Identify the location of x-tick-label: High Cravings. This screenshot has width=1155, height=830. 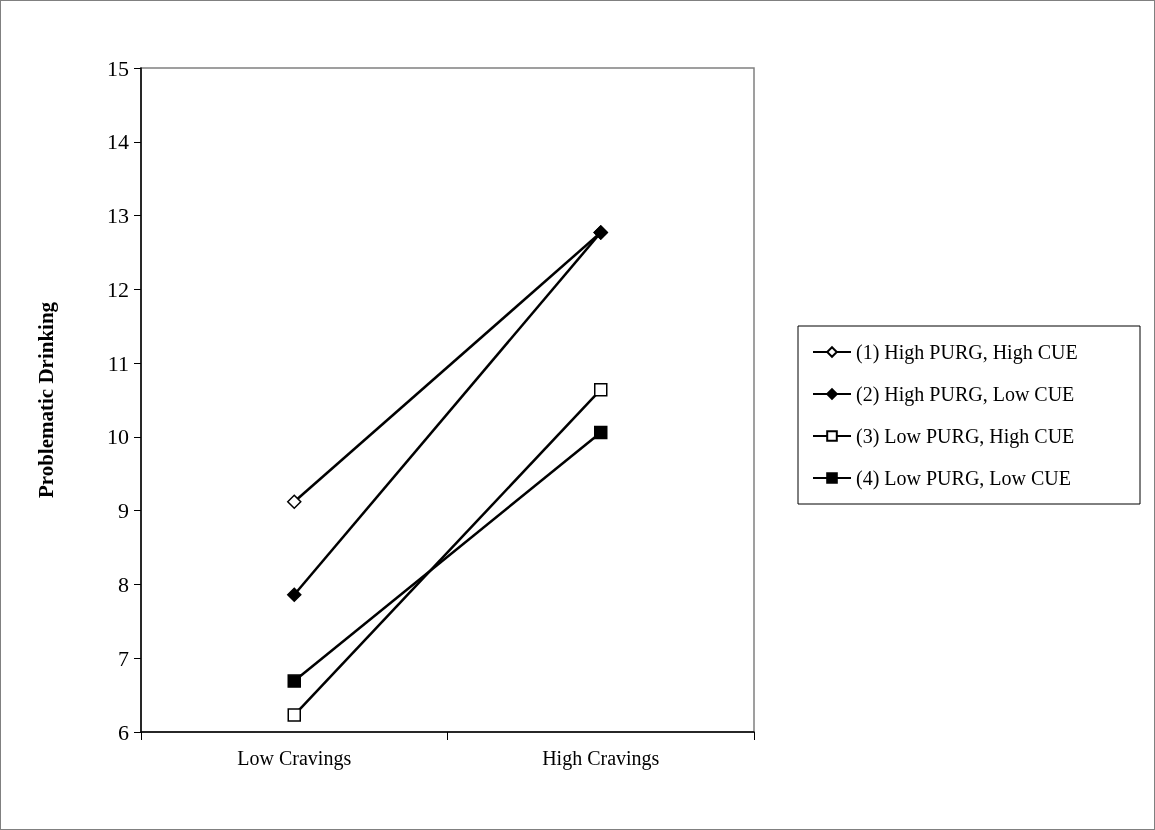
(601, 758).